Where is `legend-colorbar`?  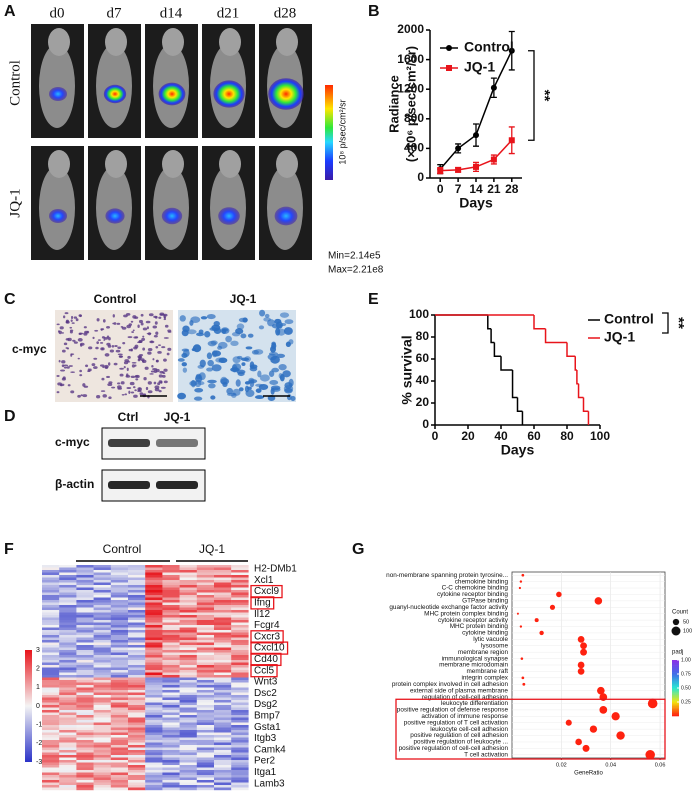
legend-colorbar is located at coordinates (675, 688).